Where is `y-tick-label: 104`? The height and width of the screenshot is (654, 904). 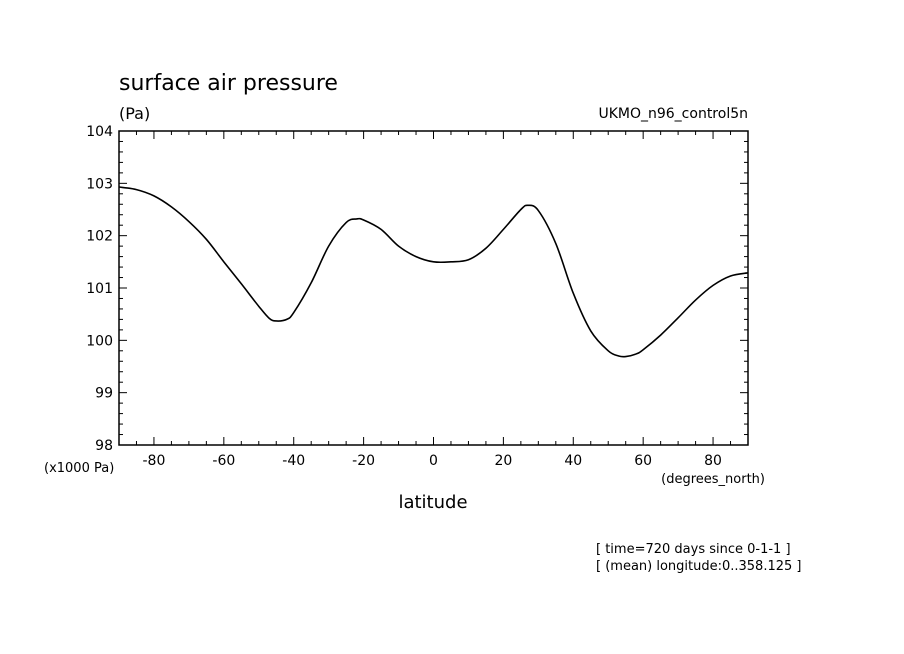
y-tick-label: 104 is located at coordinates (99, 132).